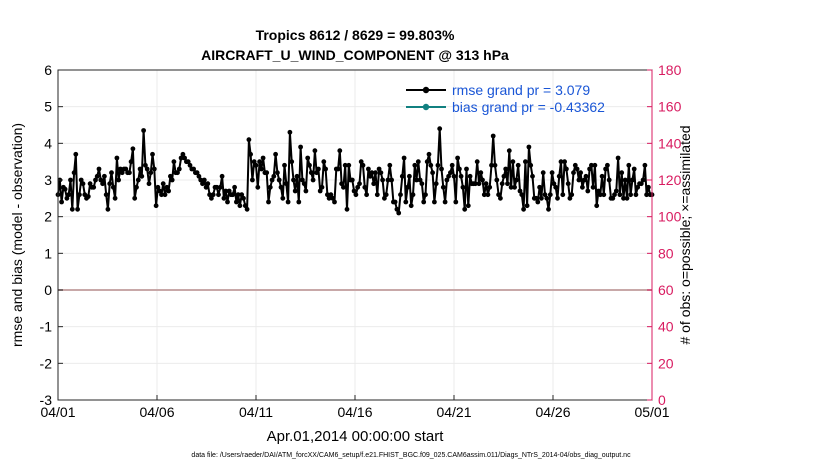  Describe the element at coordinates (355, 171) in the screenshot. I see `plot-layer` at that location.